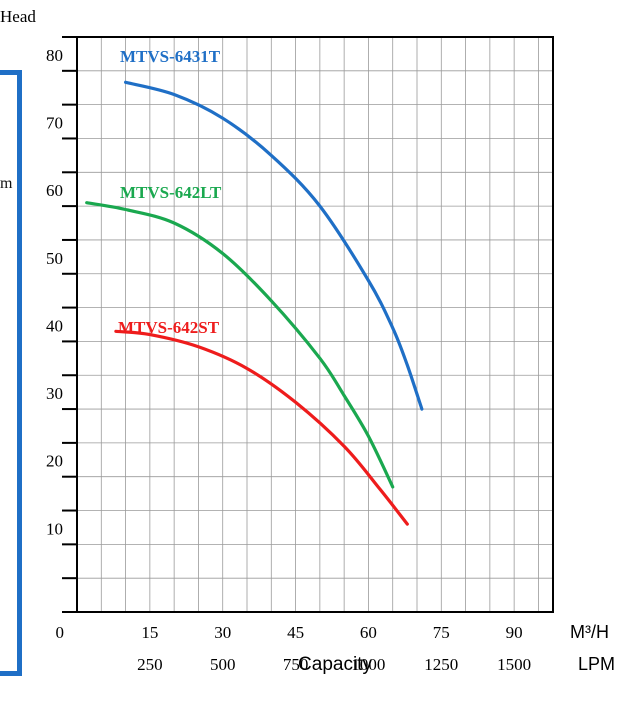 This screenshot has width=634, height=706. What do you see at coordinates (6, 183) in the screenshot?
I see `side-panel-label: m` at bounding box center [6, 183].